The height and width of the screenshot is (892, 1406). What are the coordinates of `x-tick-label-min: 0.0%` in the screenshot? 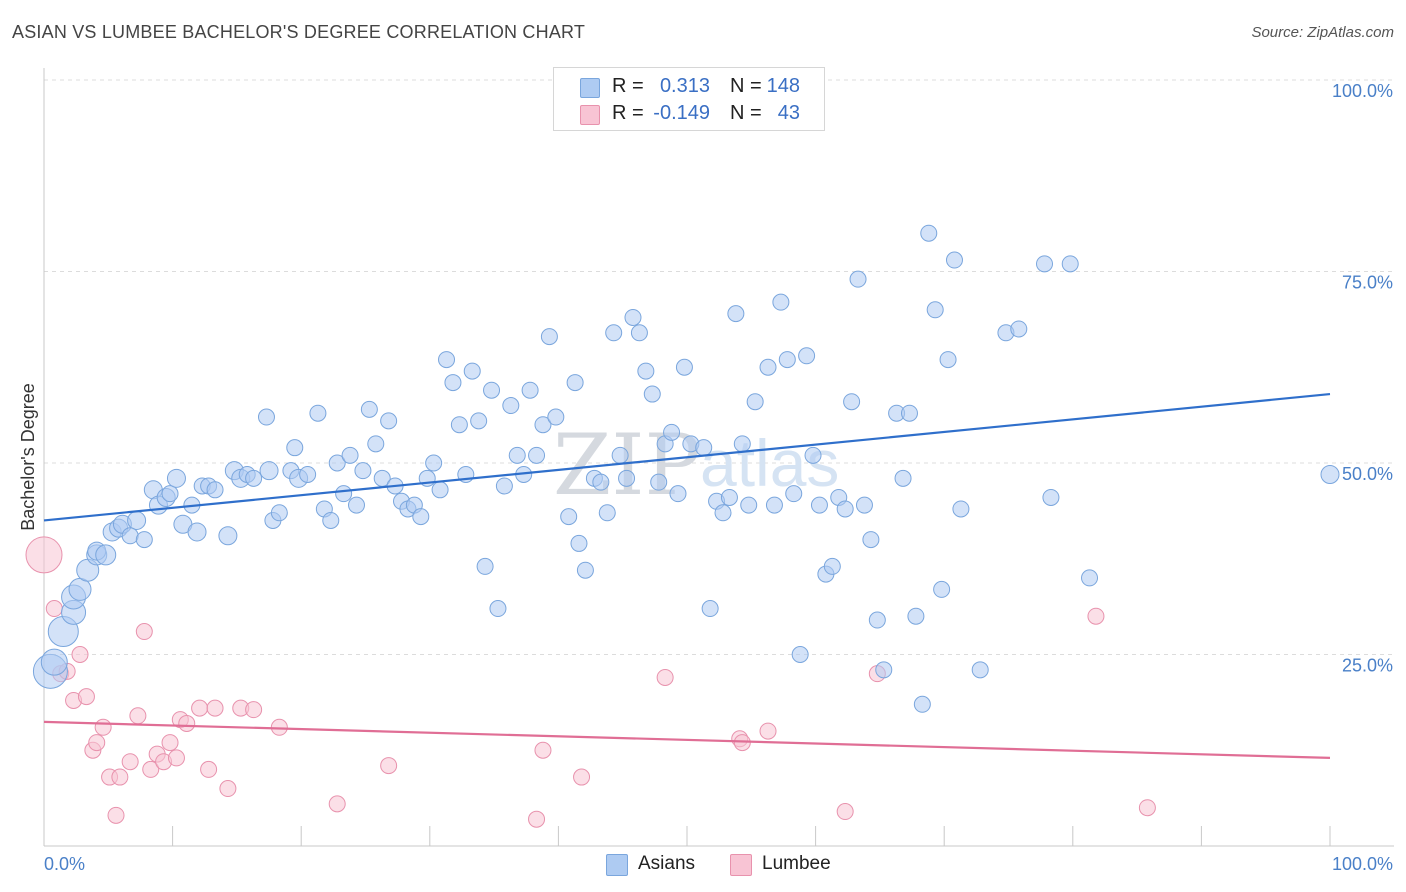 It's located at (64, 864).